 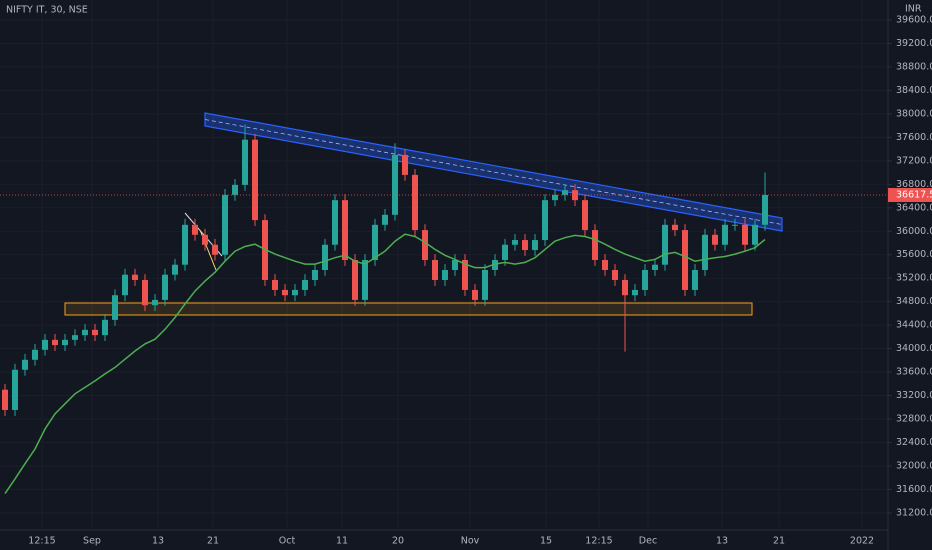 I want to click on y-tick-label: 39600.00, so click(x=914, y=19).